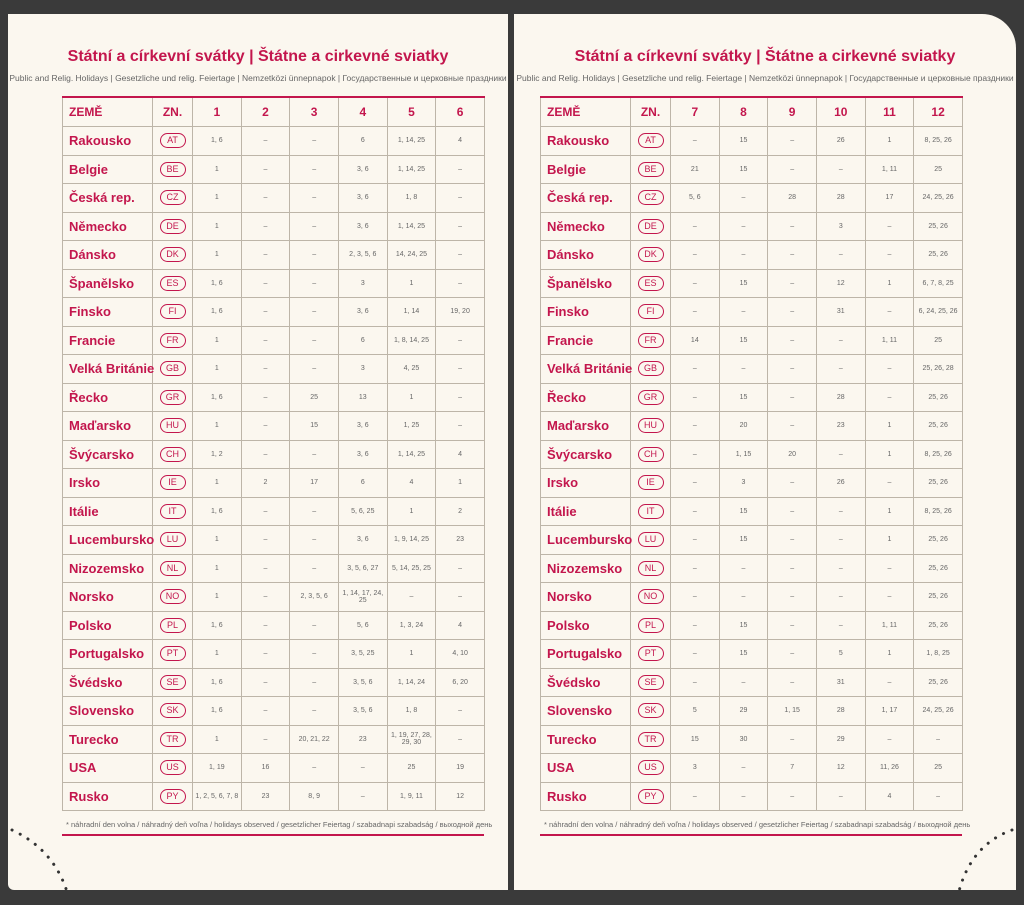  I want to click on country-name: Španělsko, so click(107, 283).